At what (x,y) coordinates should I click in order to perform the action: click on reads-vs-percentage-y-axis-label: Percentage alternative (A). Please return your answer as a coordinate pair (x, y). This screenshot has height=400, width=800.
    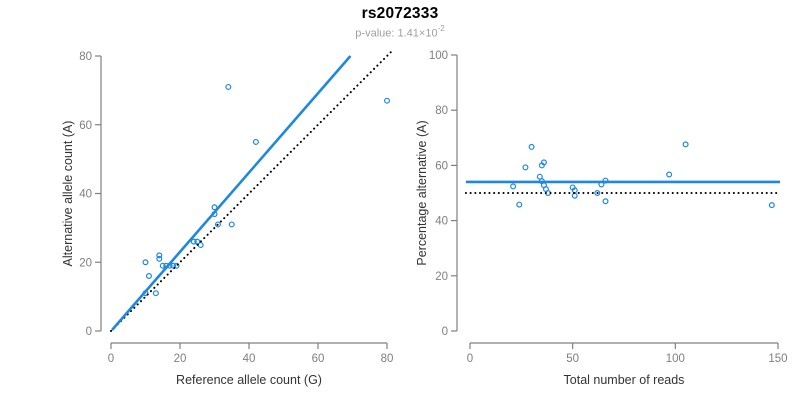
    Looking at the image, I should click on (422, 192).